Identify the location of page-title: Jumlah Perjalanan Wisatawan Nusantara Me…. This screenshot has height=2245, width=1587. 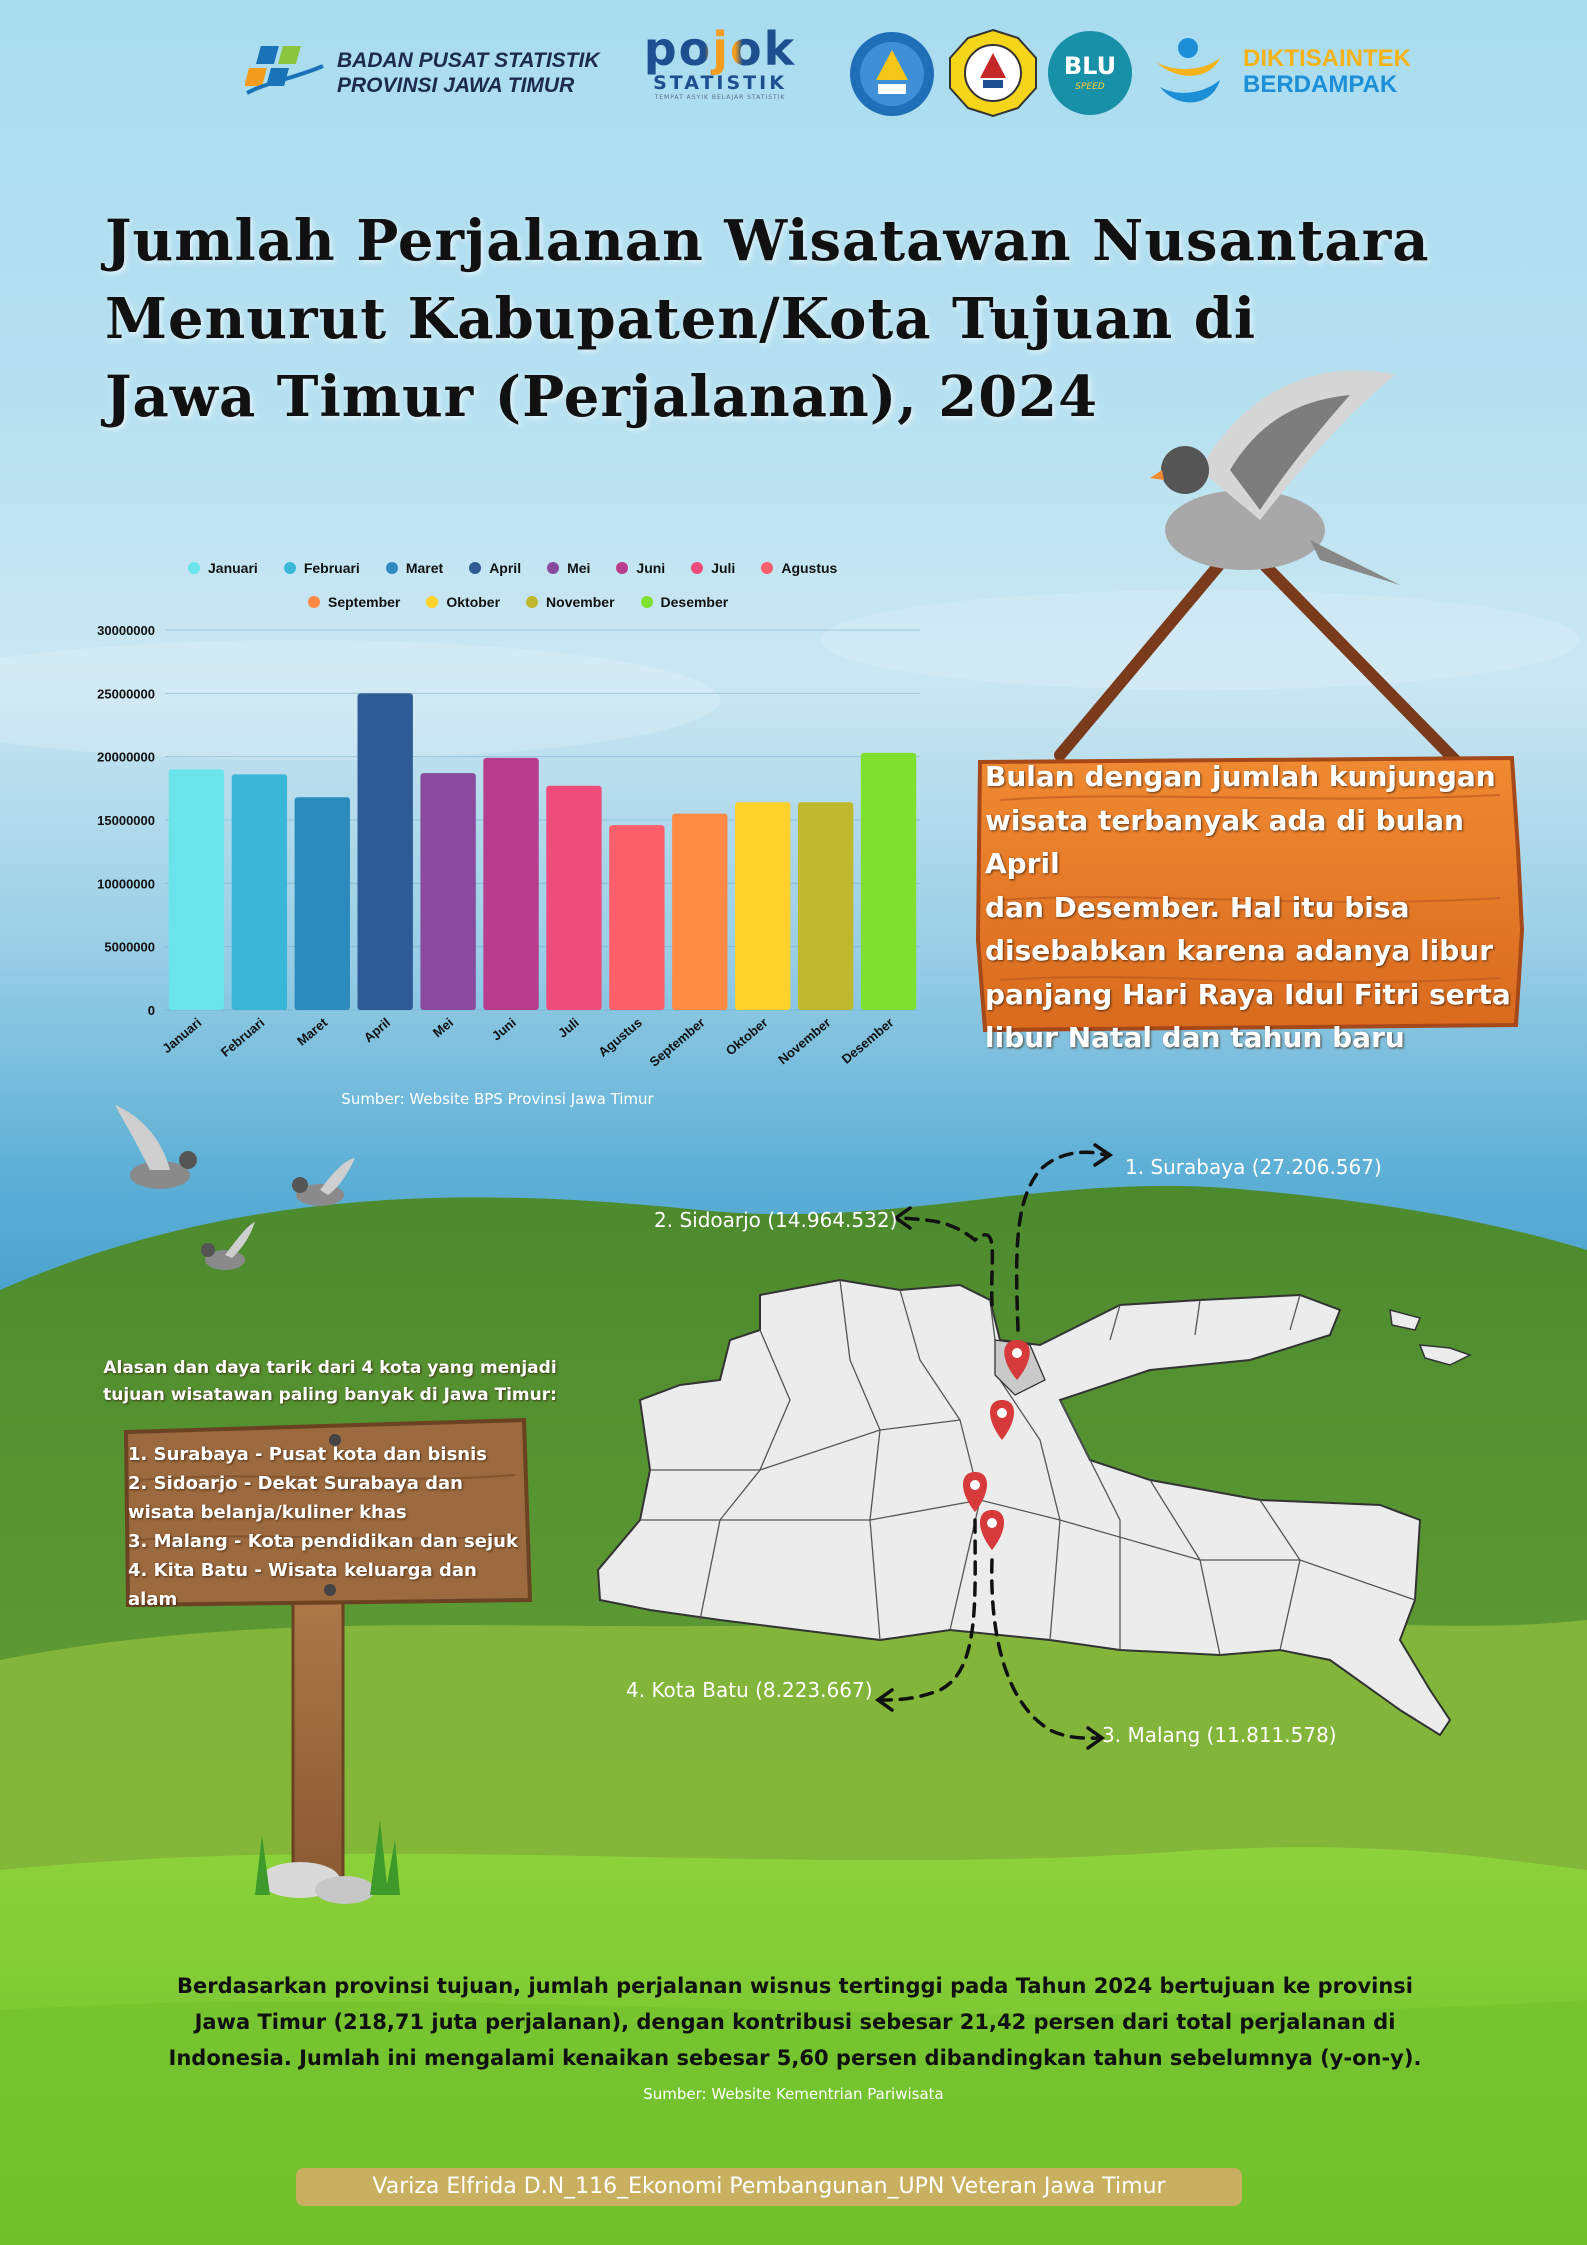
(815, 319).